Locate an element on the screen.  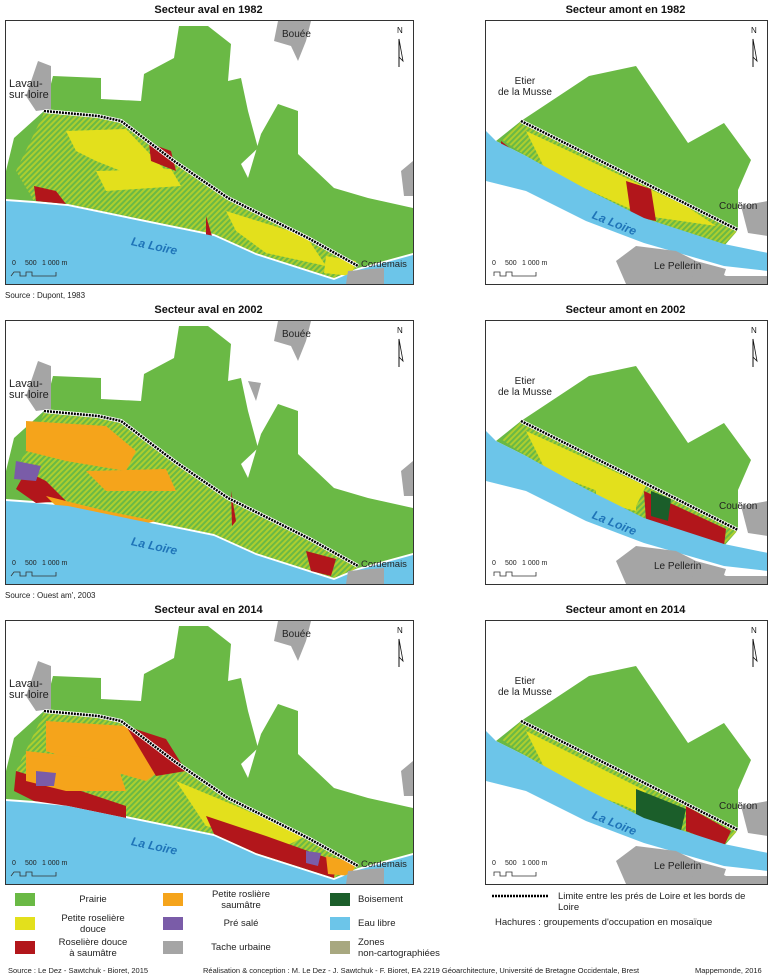
legend-label: Tache urbaine is located at coordinates (241, 947).